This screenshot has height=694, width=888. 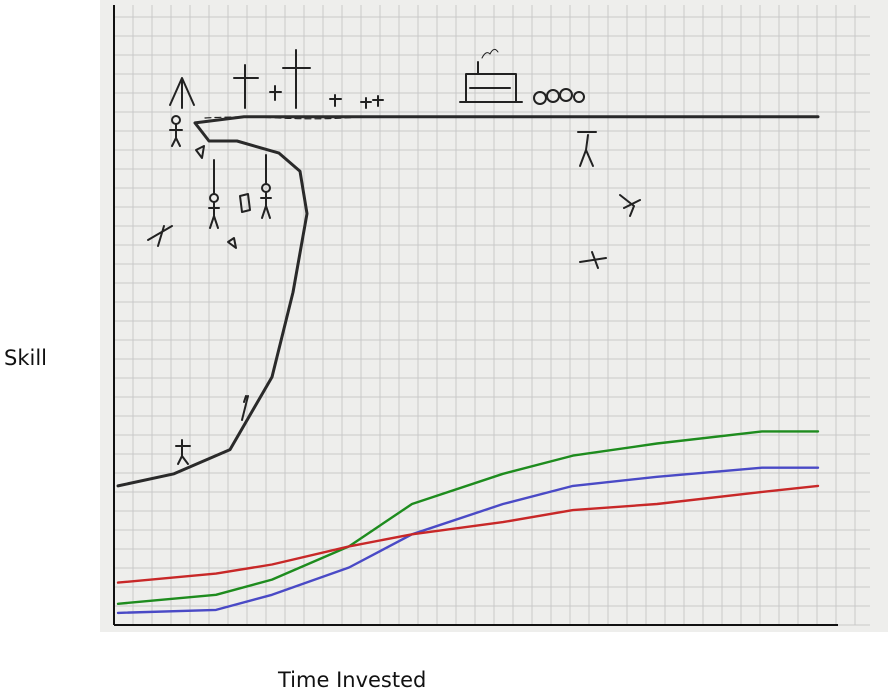 What do you see at coordinates (25, 358) in the screenshot?
I see `y-axis-label: Skill` at bounding box center [25, 358].